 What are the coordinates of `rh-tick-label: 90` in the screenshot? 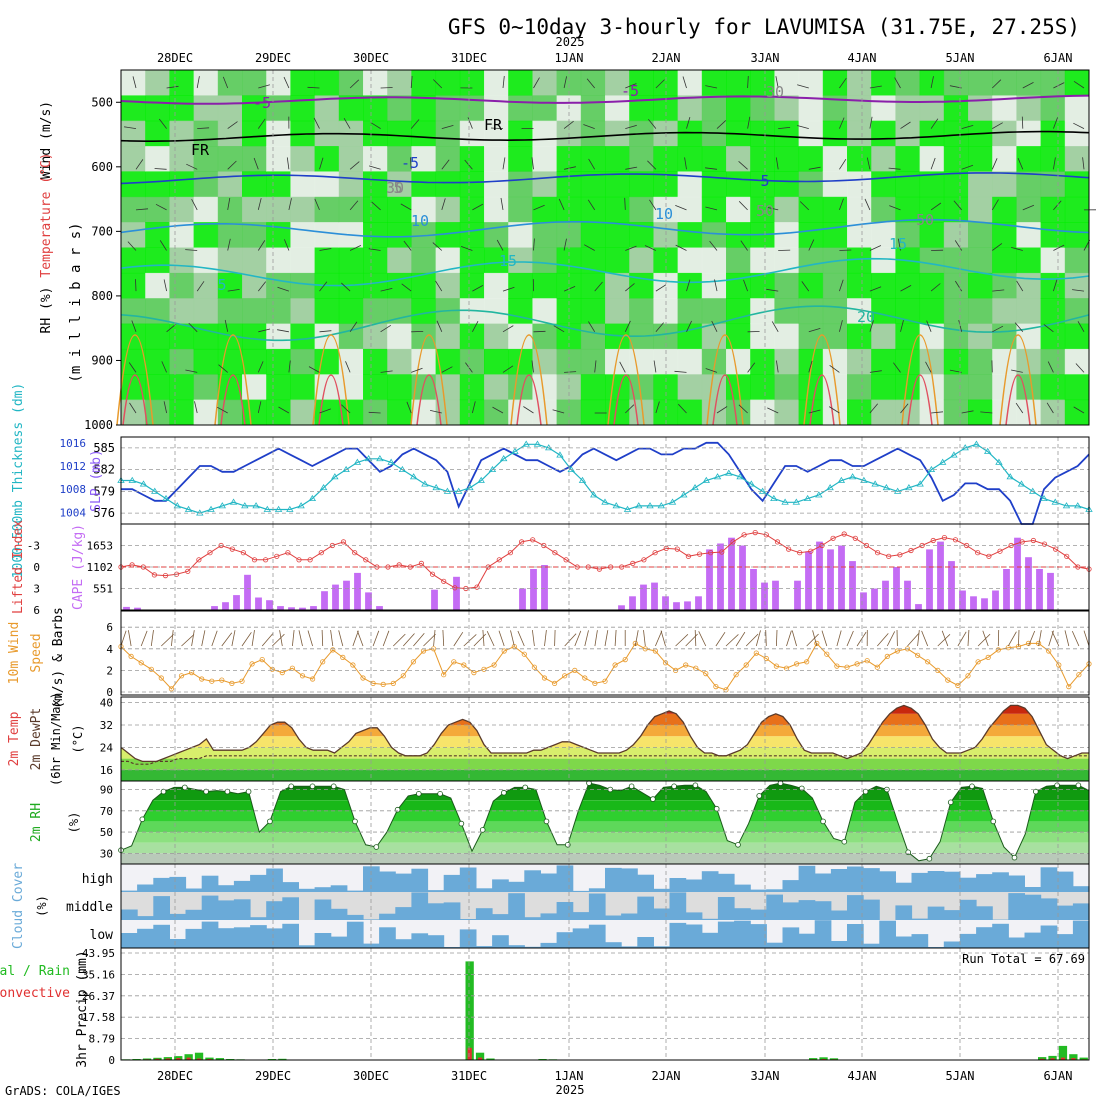 It's located at (106, 790).